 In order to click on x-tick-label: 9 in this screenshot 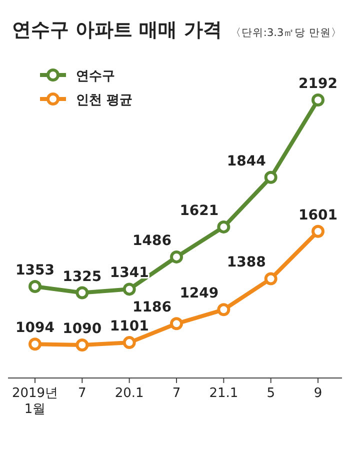, I will do `click(318, 393)`.